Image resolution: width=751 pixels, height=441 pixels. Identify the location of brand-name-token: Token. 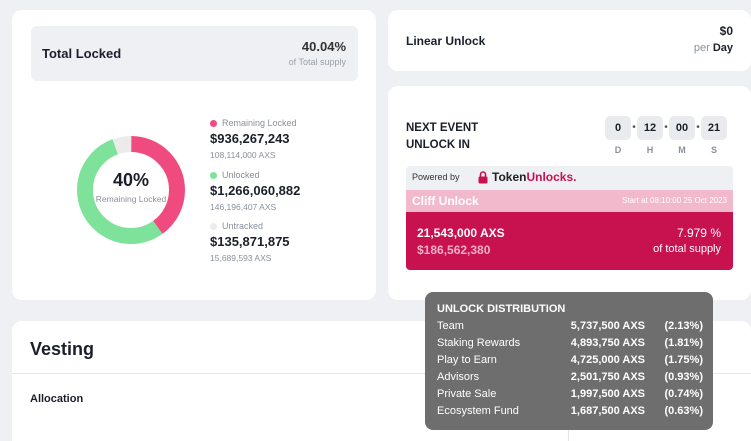
(509, 177).